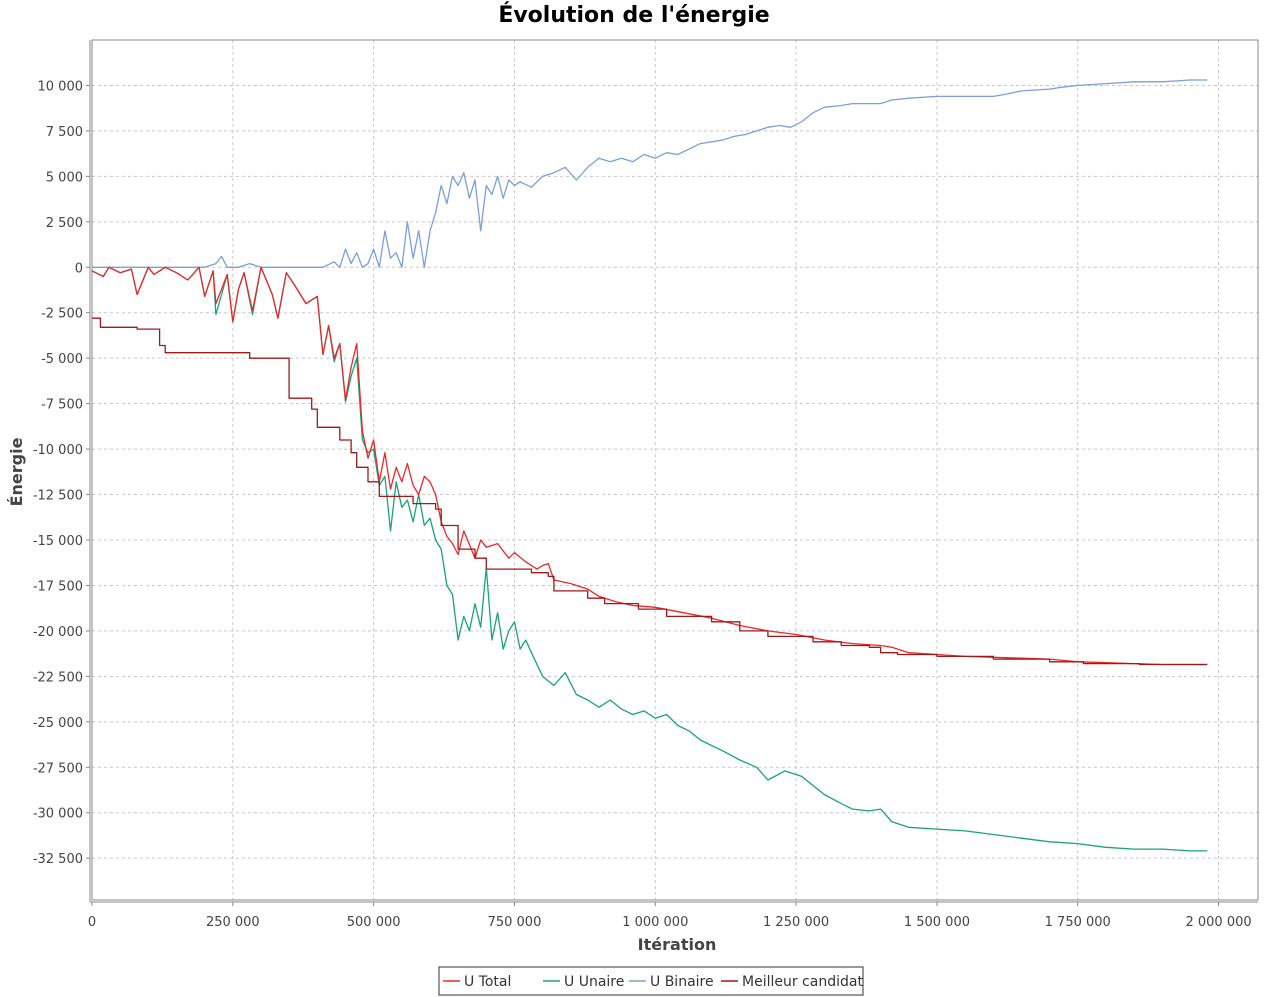 The height and width of the screenshot is (997, 1269). Describe the element at coordinates (62, 359) in the screenshot. I see `y-tick-label: -5 000` at that location.